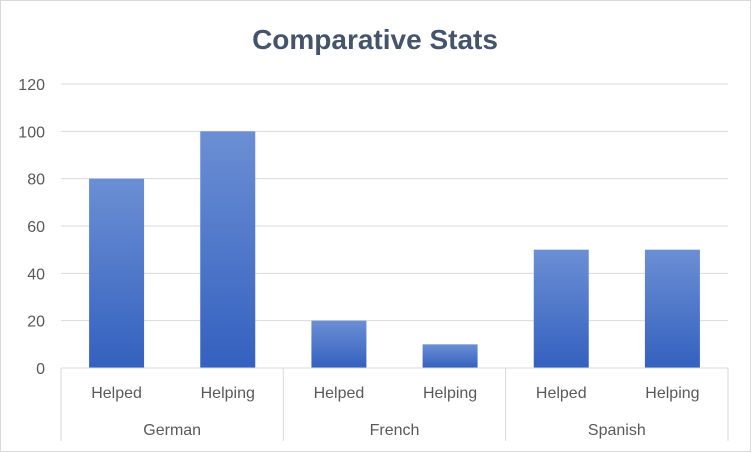  I want to click on x-group-label: German, so click(172, 430).